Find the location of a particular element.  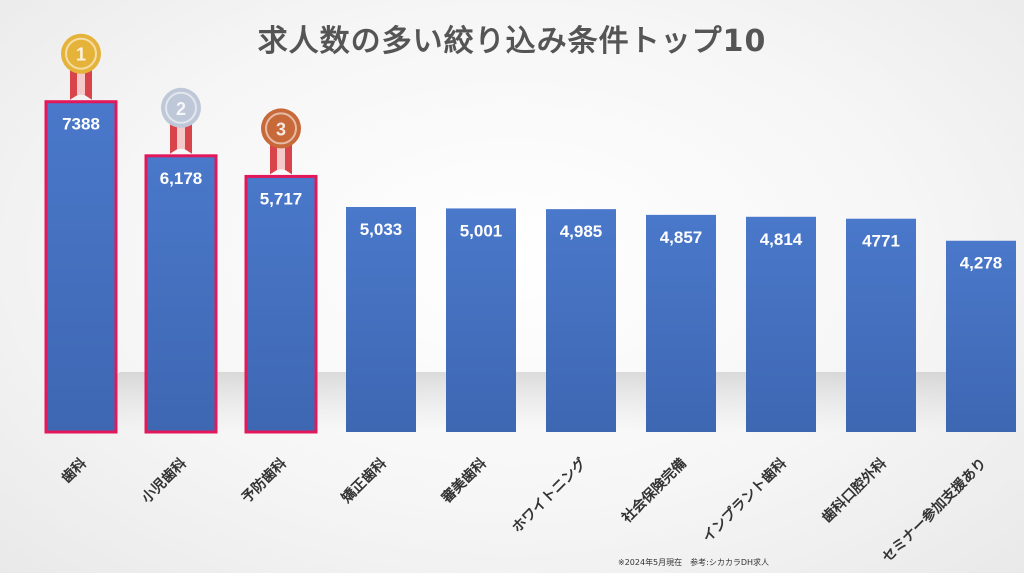

category-label-7: インプラント歯科 is located at coordinates (744, 500).